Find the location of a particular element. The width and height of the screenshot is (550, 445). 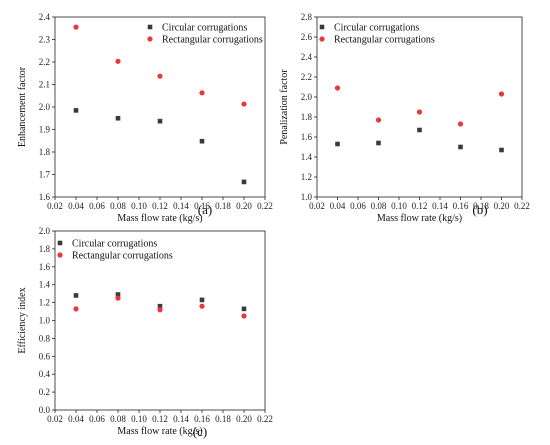

y-axis-label: Penalization factor is located at coordinates (284, 107).